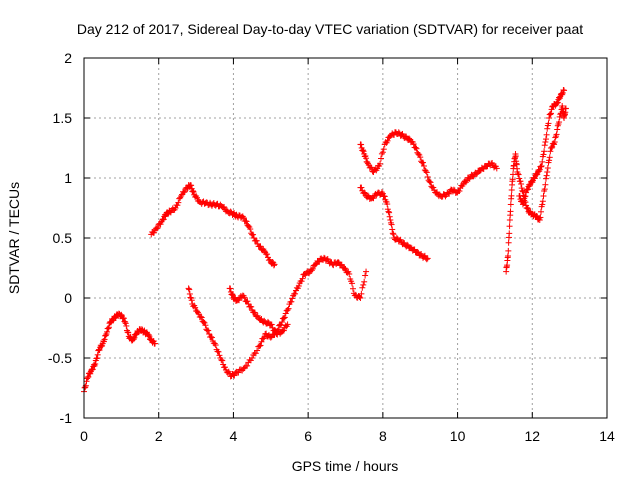 The height and width of the screenshot is (480, 640). What do you see at coordinates (84, 436) in the screenshot?
I see `x-tick-label: 0` at bounding box center [84, 436].